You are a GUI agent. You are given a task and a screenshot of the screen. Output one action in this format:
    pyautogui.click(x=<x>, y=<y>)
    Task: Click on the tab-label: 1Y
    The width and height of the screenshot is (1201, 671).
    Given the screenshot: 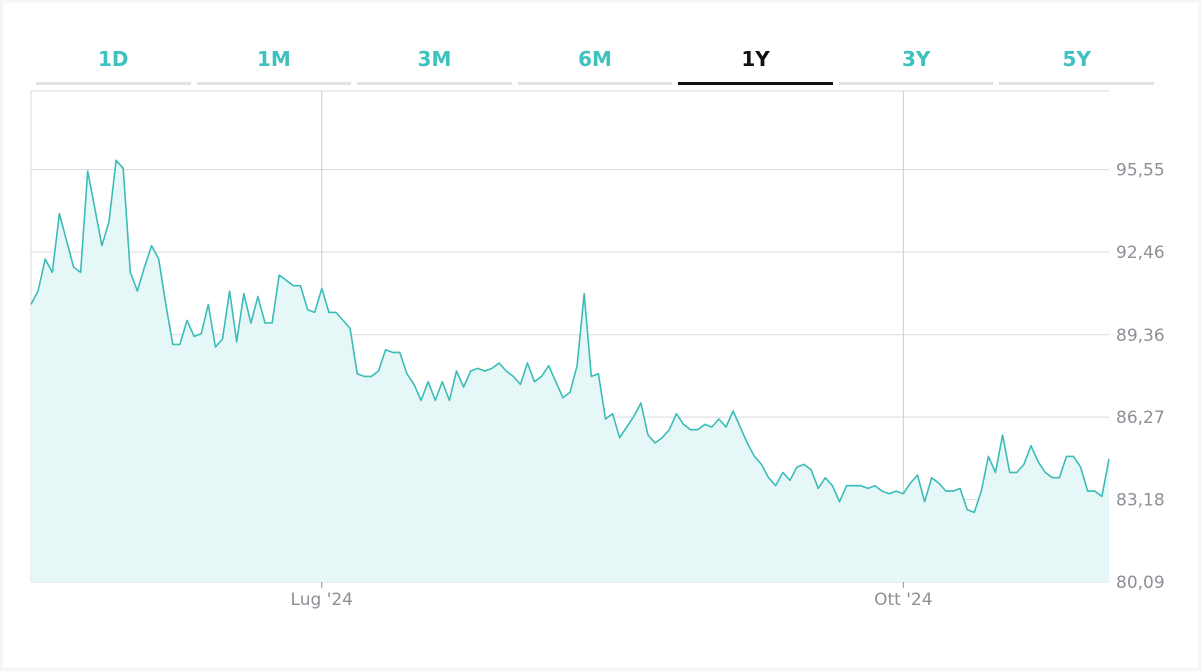 What is the action you would take?
    pyautogui.click(x=755, y=59)
    